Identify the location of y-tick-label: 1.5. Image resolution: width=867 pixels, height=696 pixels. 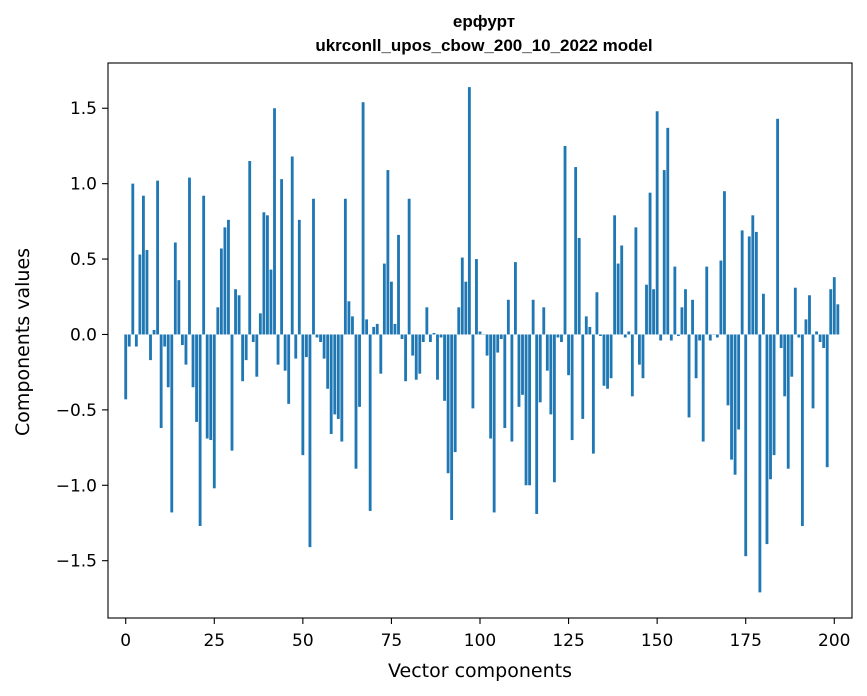
(83, 109).